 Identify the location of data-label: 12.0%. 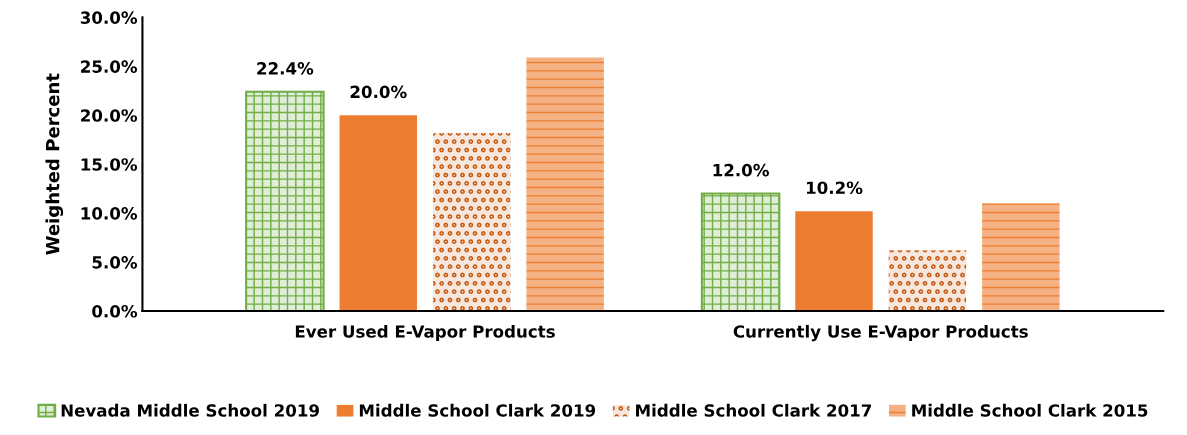
(741, 170).